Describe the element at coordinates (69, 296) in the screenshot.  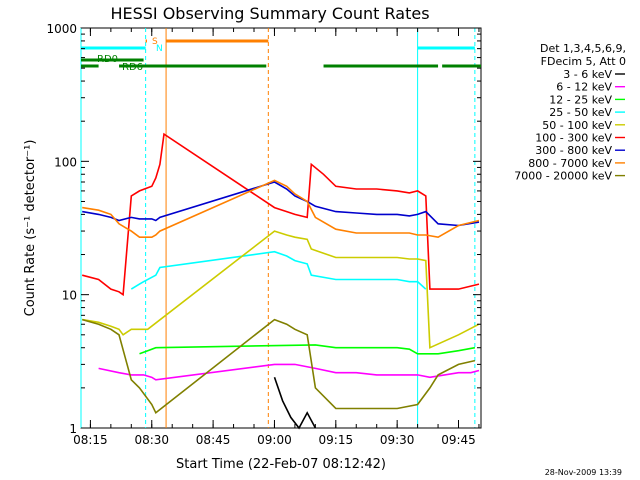
I see `y-tick-label: 10` at that location.